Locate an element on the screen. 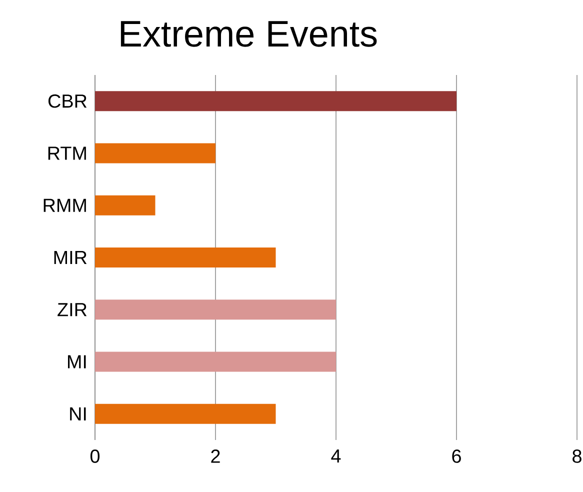 The width and height of the screenshot is (583, 492). y-tick-label: ZIR is located at coordinates (72, 309).